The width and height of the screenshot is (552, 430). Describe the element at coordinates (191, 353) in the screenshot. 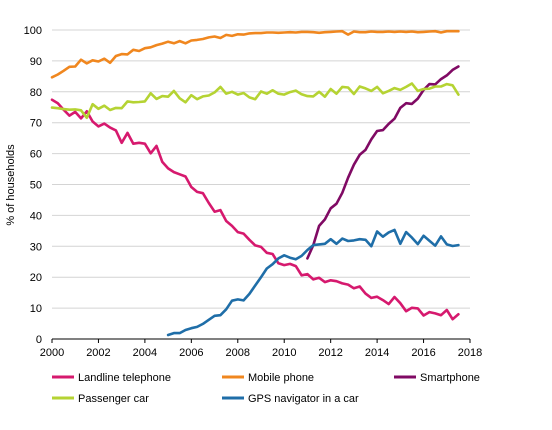

I see `x-tick-label: 2006` at that location.